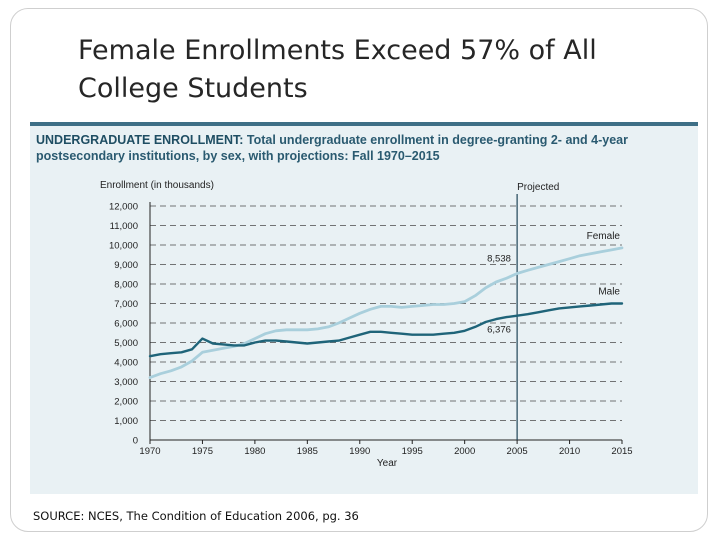 This screenshot has width=720, height=540. I want to click on figure-top-rule, so click(364, 124).